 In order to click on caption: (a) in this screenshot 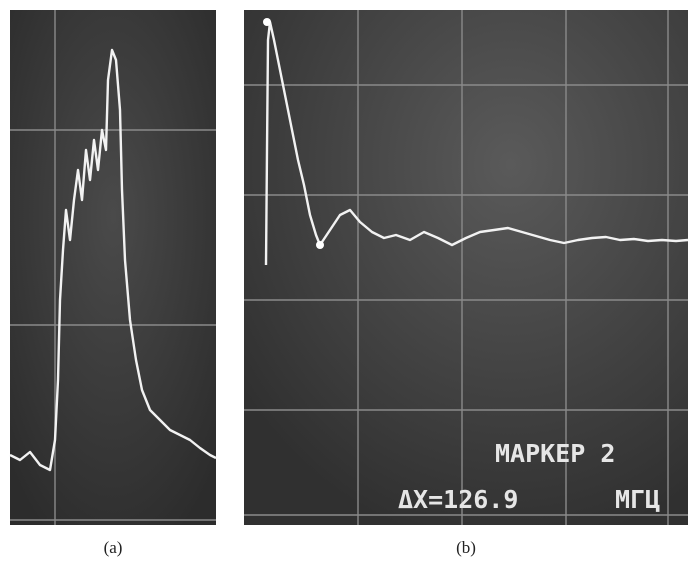, I will do `click(113, 547)`.